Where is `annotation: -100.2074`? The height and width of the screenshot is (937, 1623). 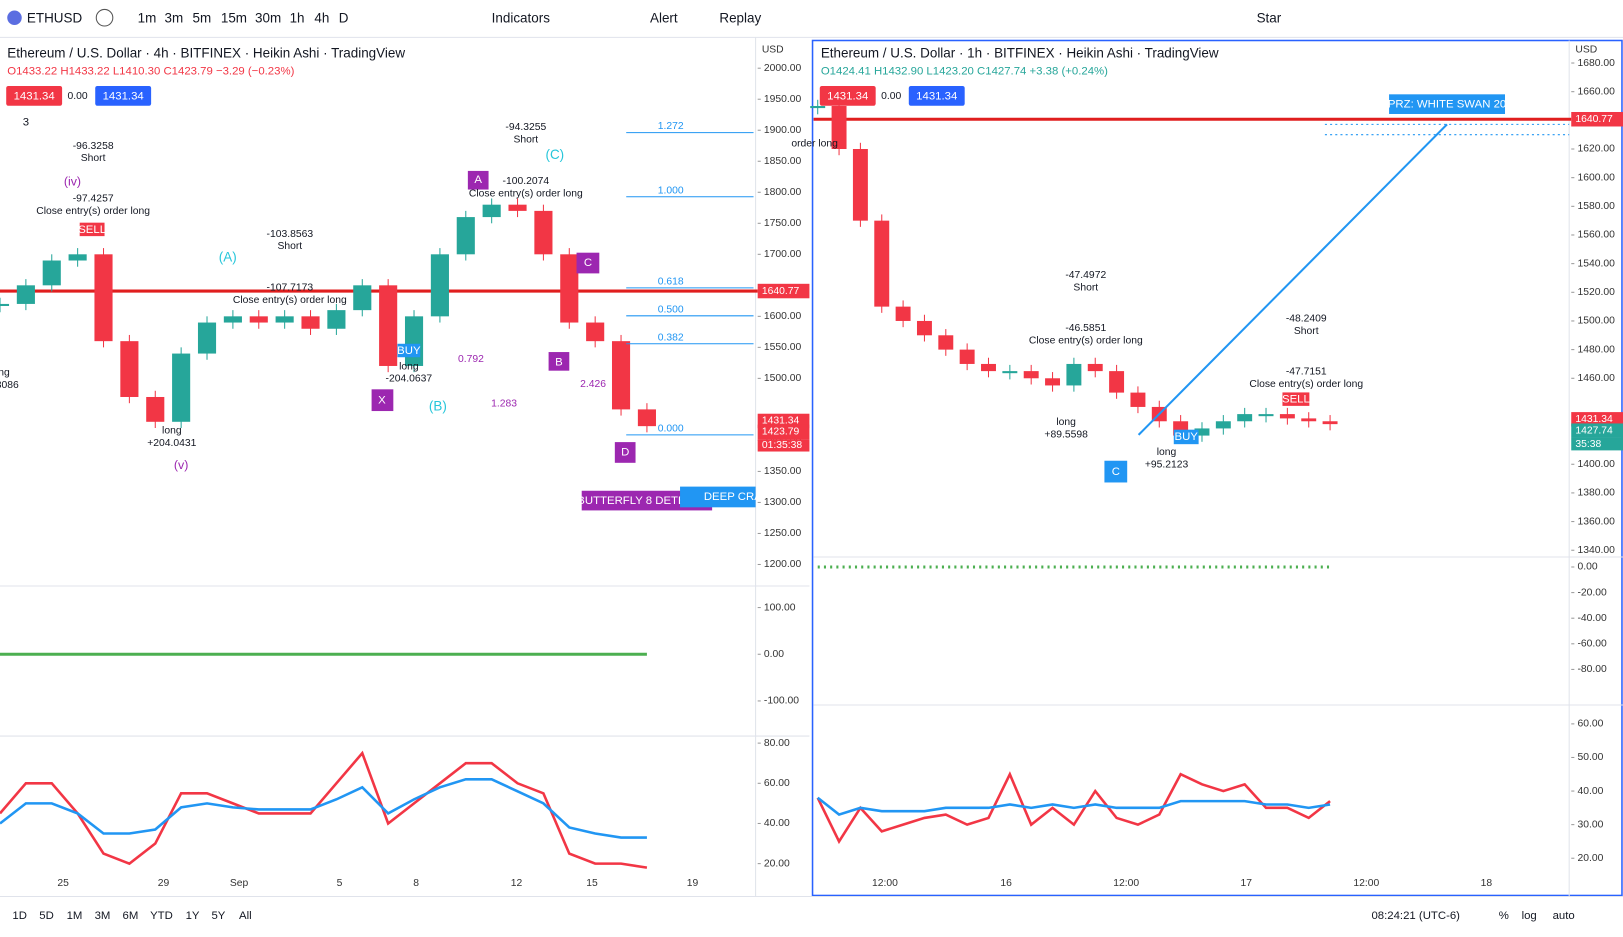
annotation: -100.2074 is located at coordinates (526, 181).